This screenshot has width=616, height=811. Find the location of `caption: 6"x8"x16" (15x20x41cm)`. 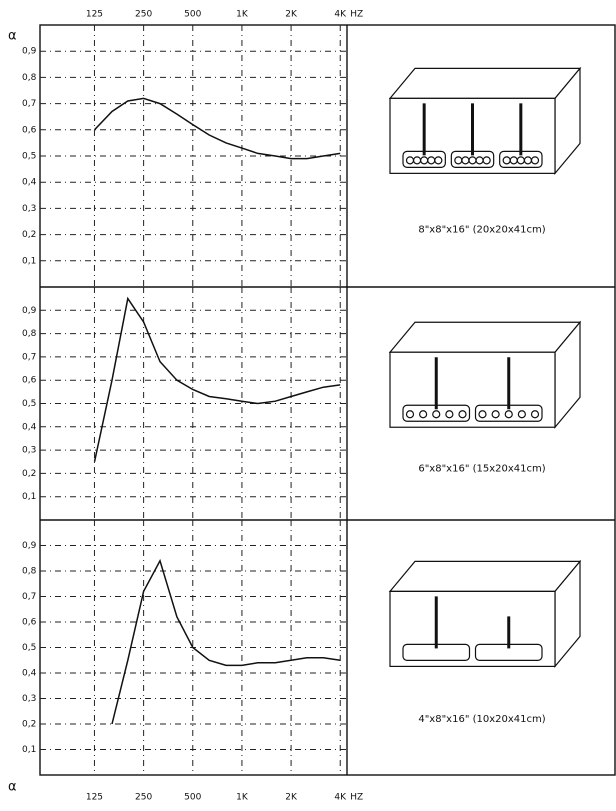

caption: 6"x8"x16" (15x20x41cm) is located at coordinates (481, 469).